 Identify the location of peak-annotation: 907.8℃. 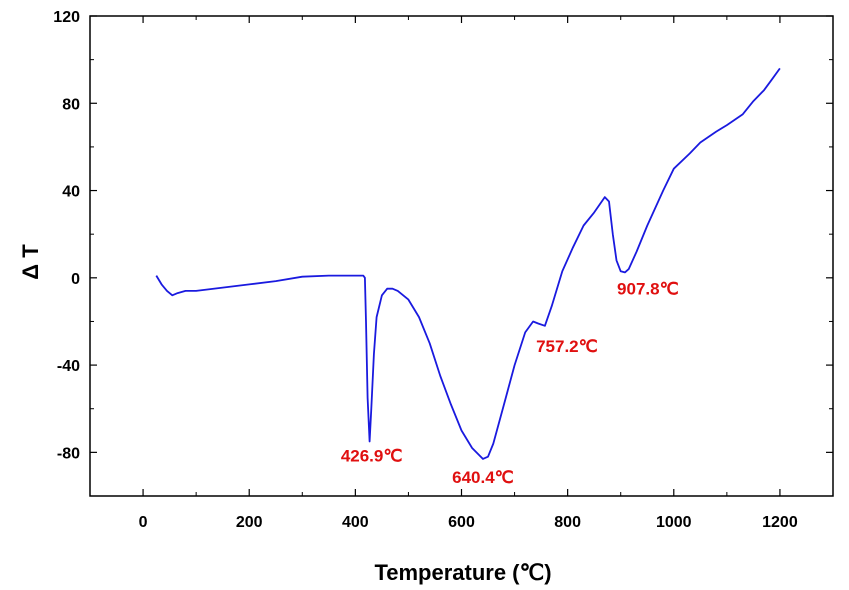
(648, 288).